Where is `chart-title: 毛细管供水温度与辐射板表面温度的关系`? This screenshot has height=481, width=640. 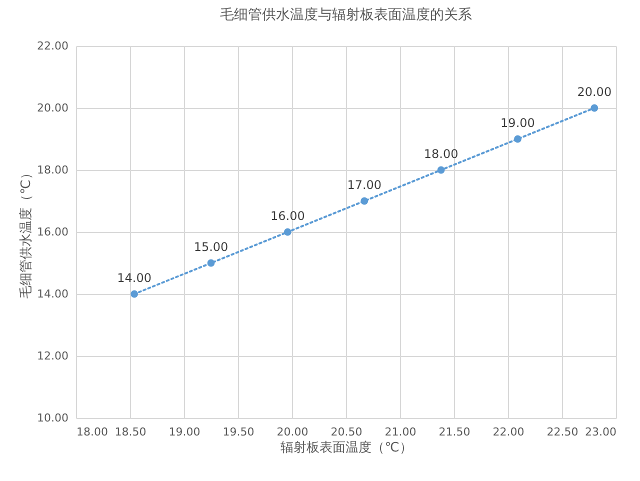
chart-title: 毛细管供水温度与辐射板表面温度的关系 is located at coordinates (346, 15).